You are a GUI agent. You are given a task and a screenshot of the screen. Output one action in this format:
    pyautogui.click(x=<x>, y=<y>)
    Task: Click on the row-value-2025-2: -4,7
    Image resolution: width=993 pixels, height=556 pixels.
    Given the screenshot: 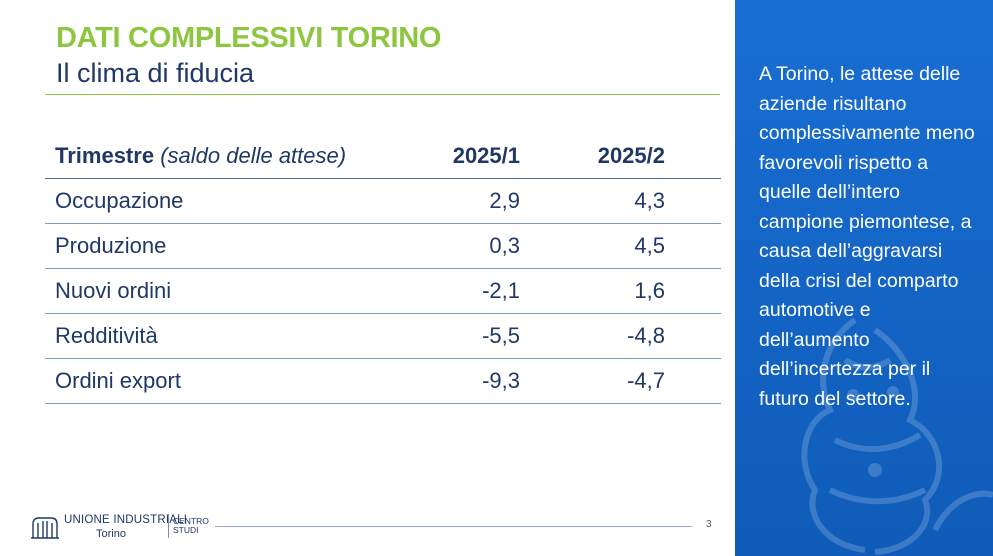 What is the action you would take?
    pyautogui.click(x=646, y=380)
    